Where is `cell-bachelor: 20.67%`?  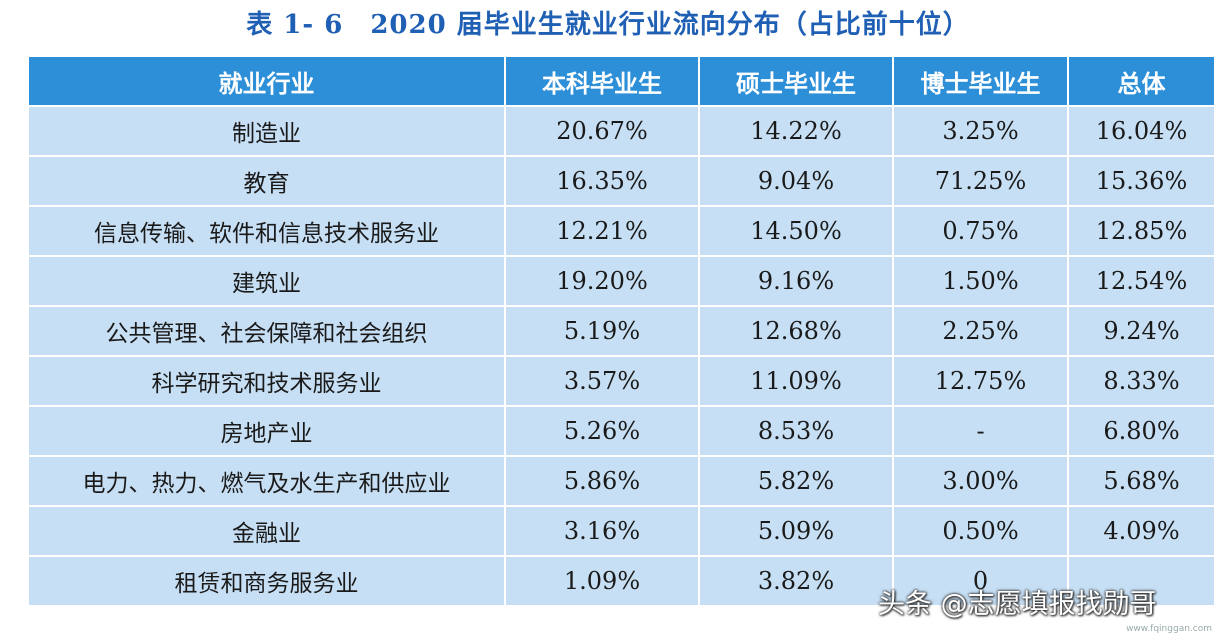 cell-bachelor: 20.67% is located at coordinates (602, 131).